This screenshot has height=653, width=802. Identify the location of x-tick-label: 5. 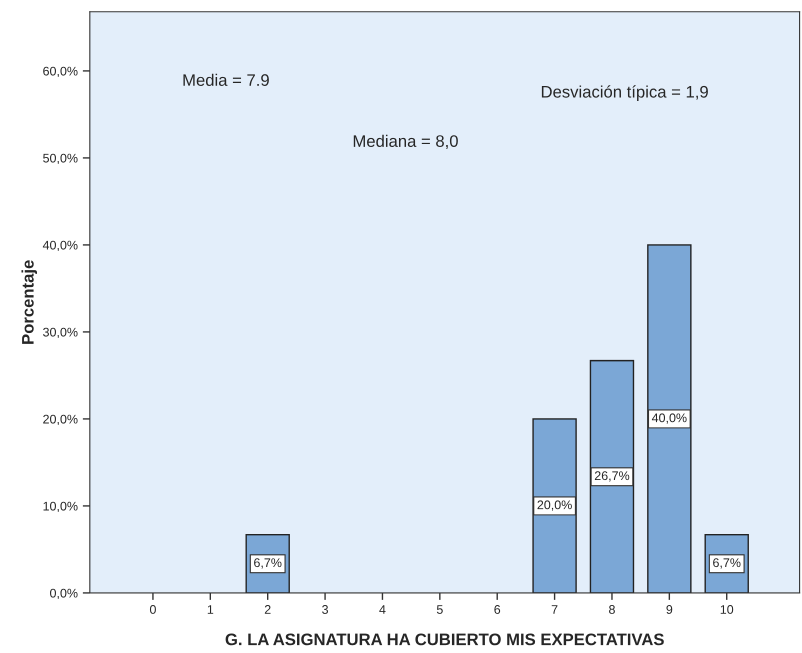
(439, 609).